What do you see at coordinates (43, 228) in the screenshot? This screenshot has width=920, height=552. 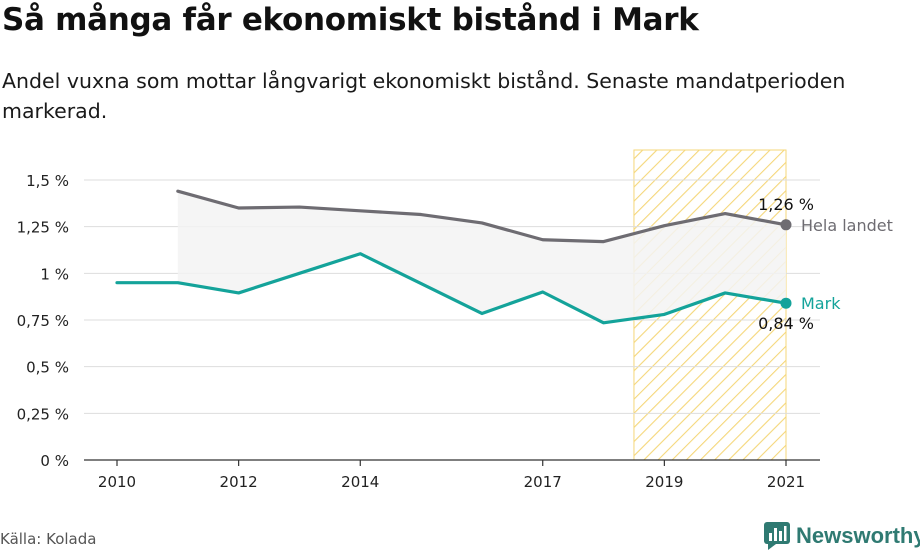 I see `y-tick-label: 1,25 %` at bounding box center [43, 228].